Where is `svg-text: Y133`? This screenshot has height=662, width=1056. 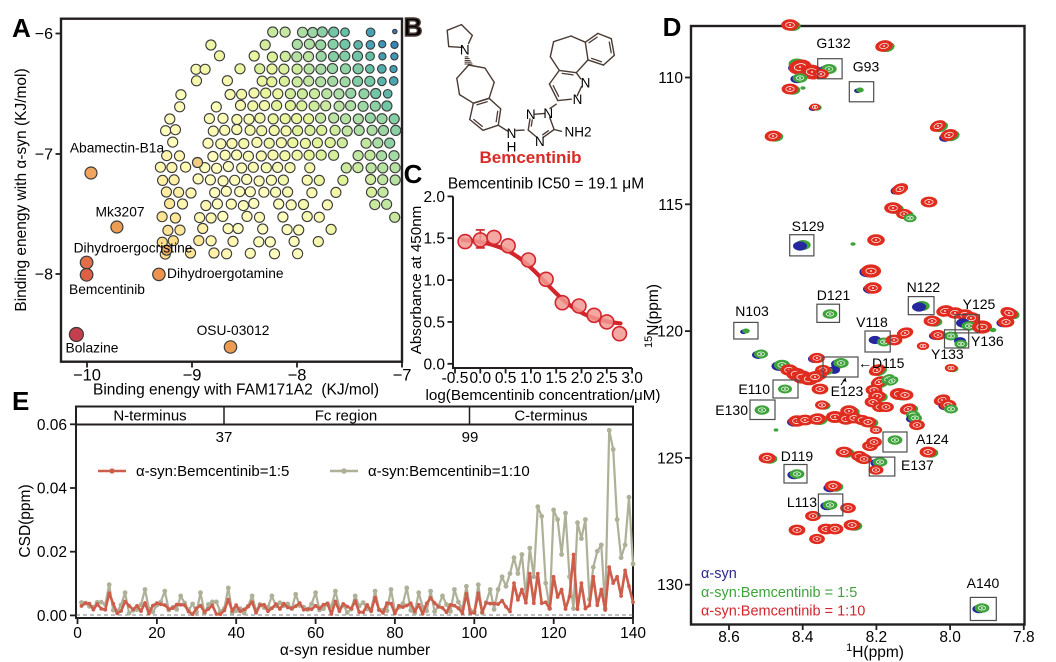
svg-text: Y133 is located at coordinates (947, 354).